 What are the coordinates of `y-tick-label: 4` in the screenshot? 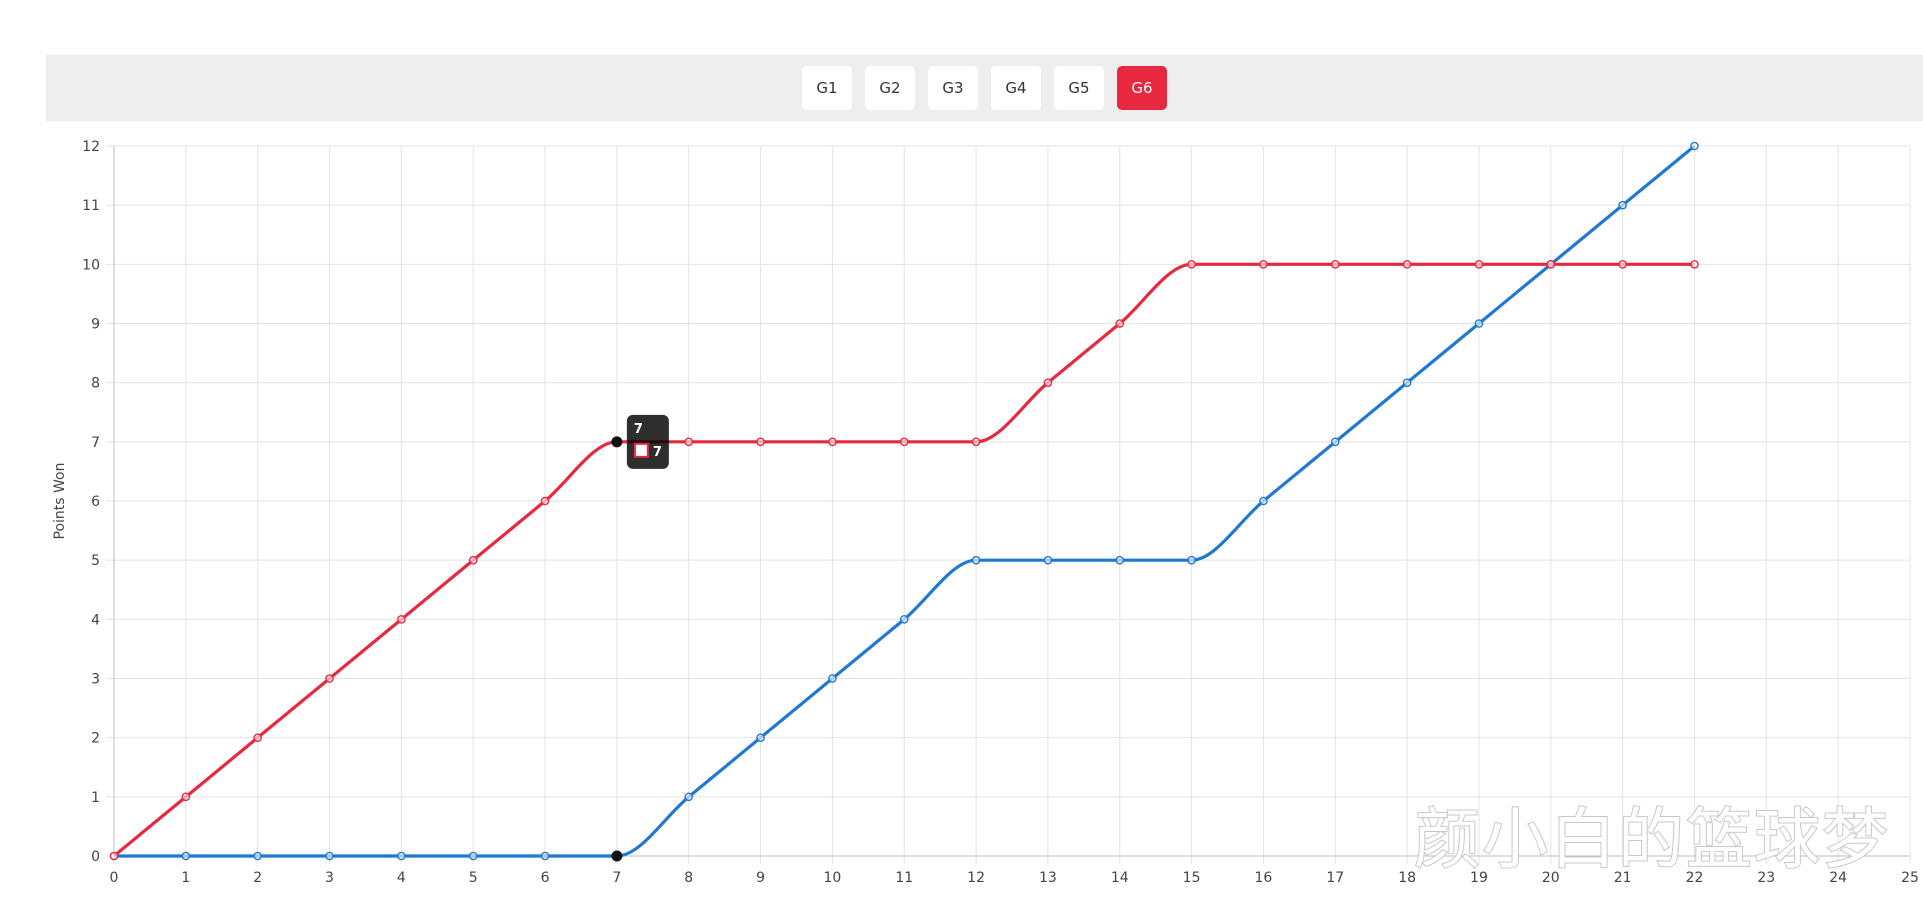 It's located at (95, 620).